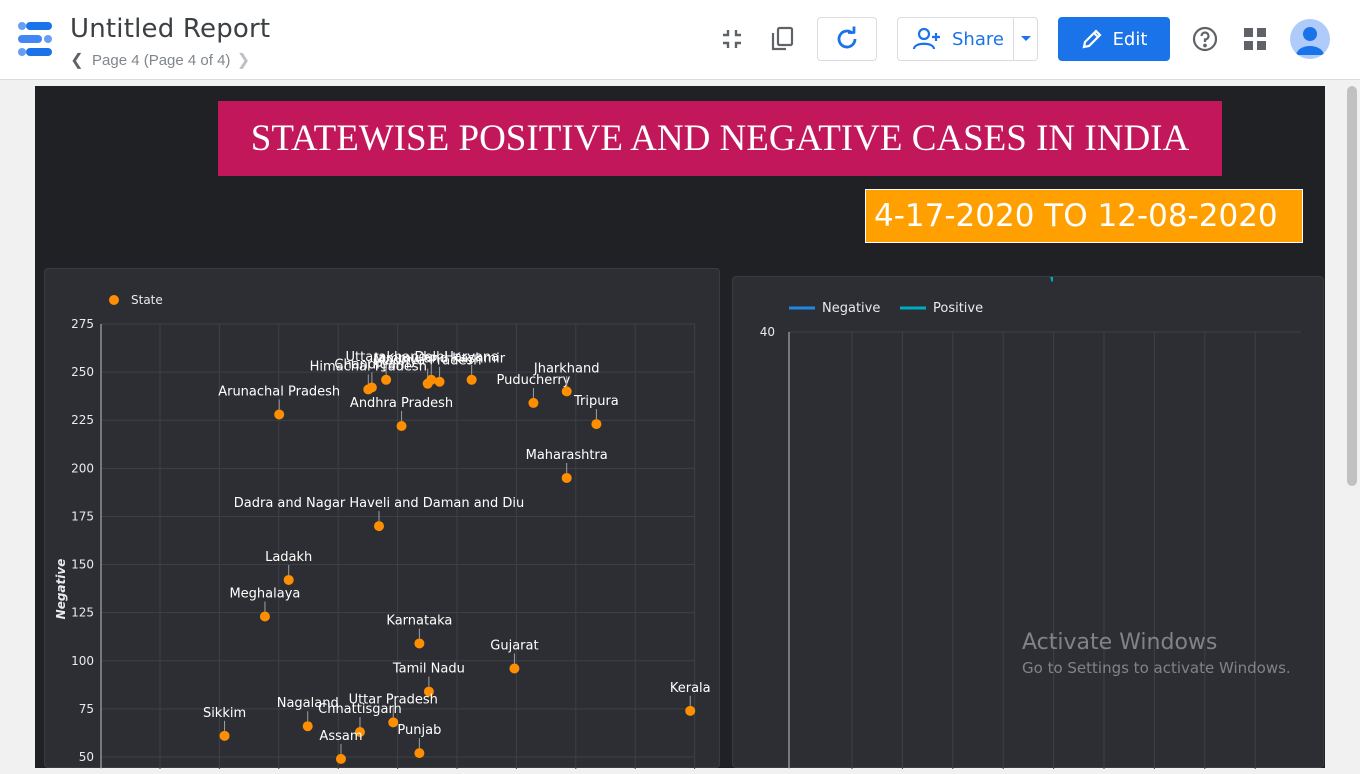  I want to click on account-avatar, so click(1310, 39).